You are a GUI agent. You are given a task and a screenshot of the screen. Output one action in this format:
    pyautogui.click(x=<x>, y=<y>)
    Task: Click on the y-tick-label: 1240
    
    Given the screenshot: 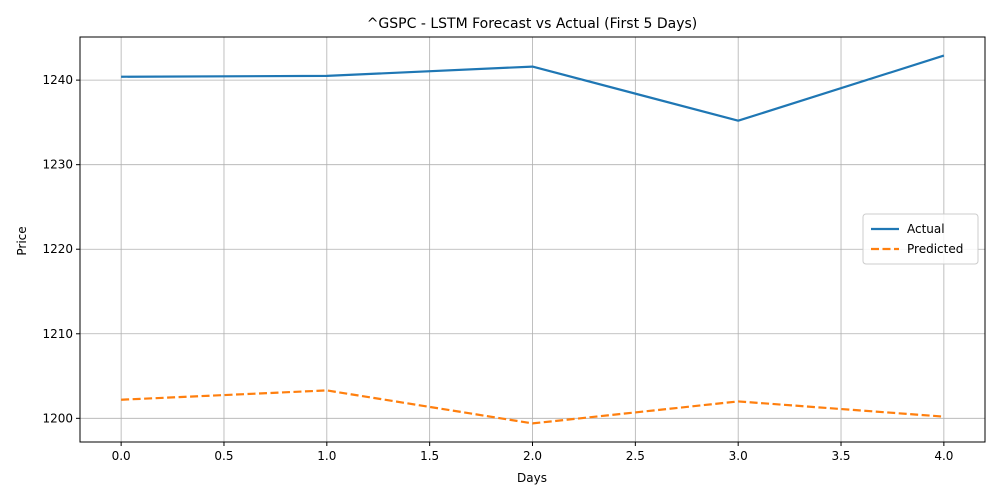 What is the action you would take?
    pyautogui.click(x=57, y=80)
    